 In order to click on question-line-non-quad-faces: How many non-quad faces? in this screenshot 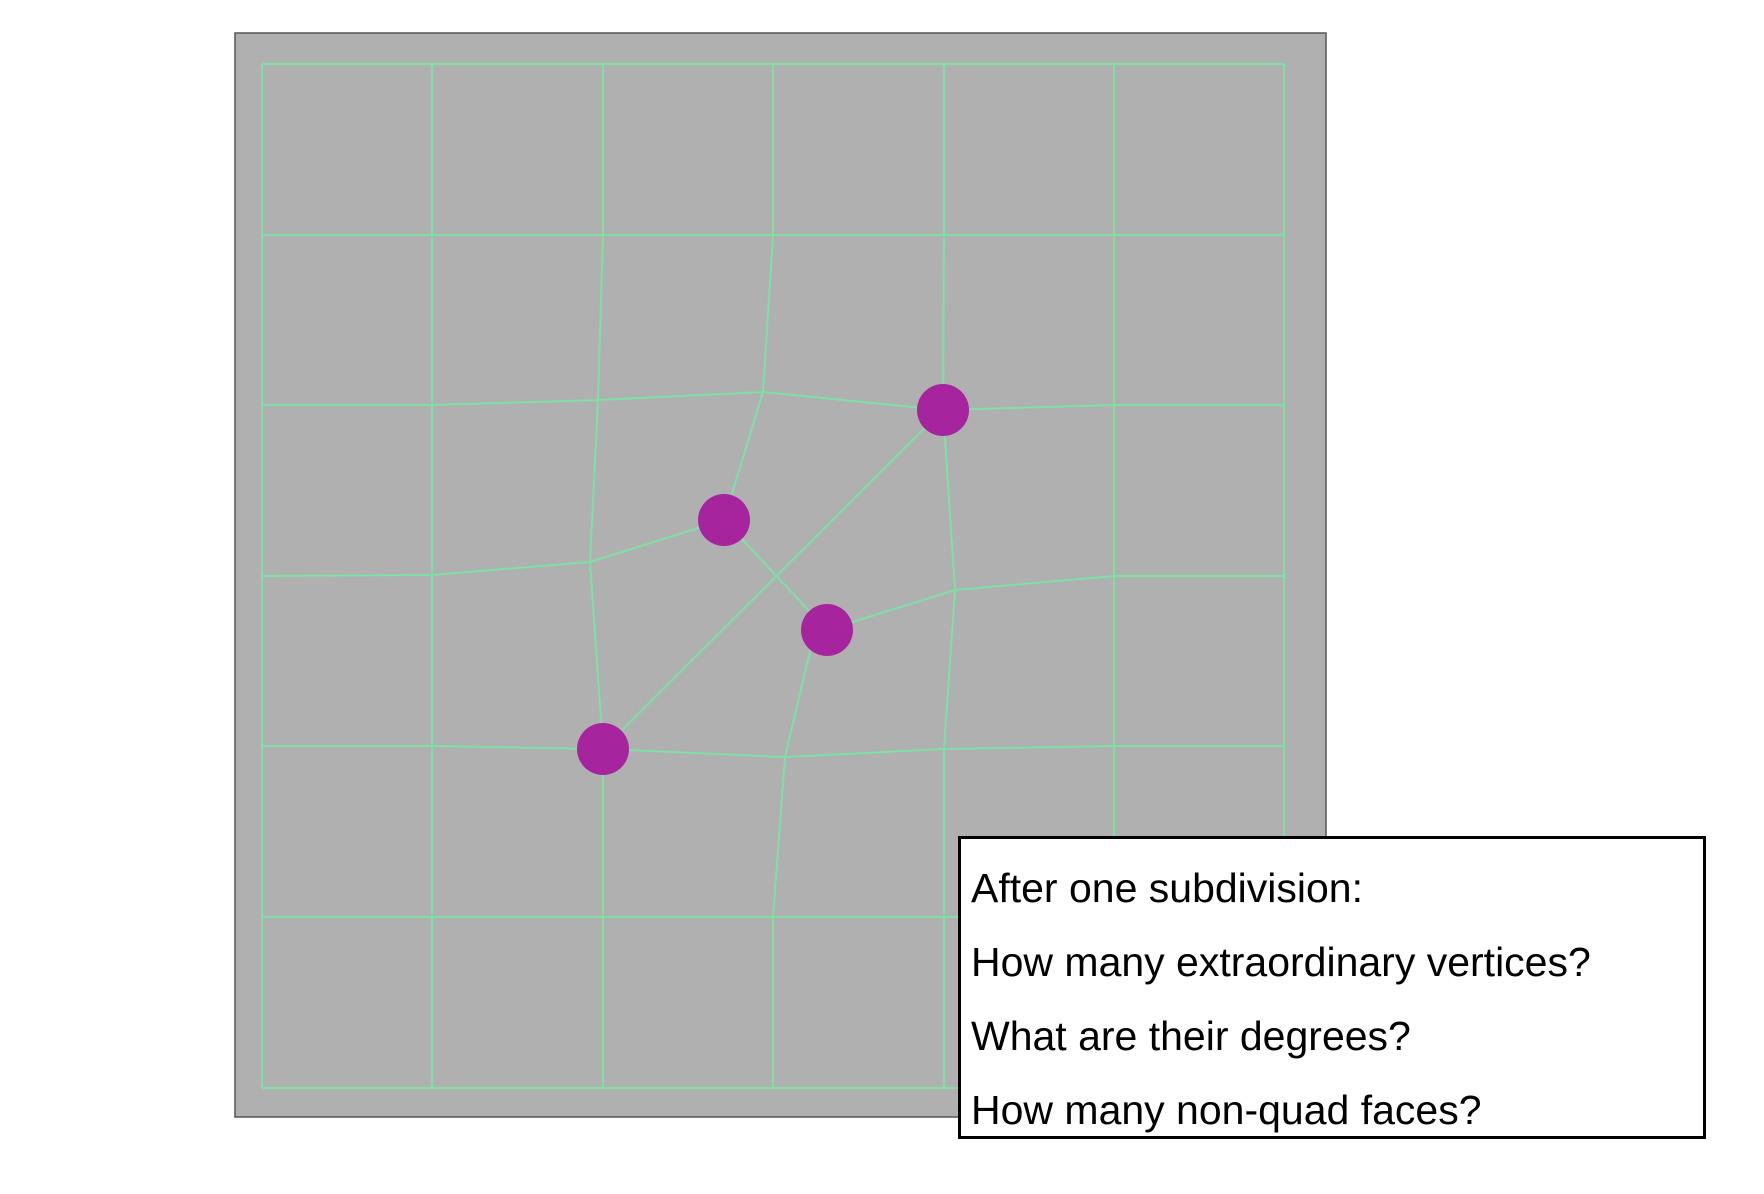, I will do `click(1226, 1110)`.